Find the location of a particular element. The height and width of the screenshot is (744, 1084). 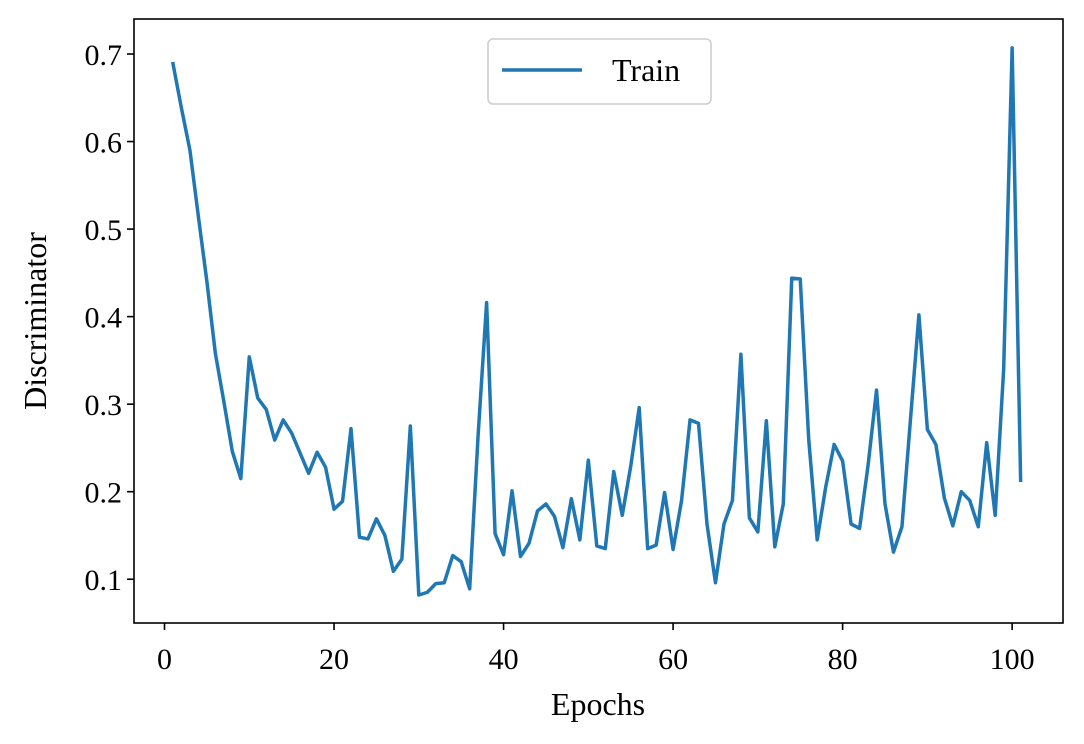

y-tick-label: 0.6 is located at coordinates (104, 143).